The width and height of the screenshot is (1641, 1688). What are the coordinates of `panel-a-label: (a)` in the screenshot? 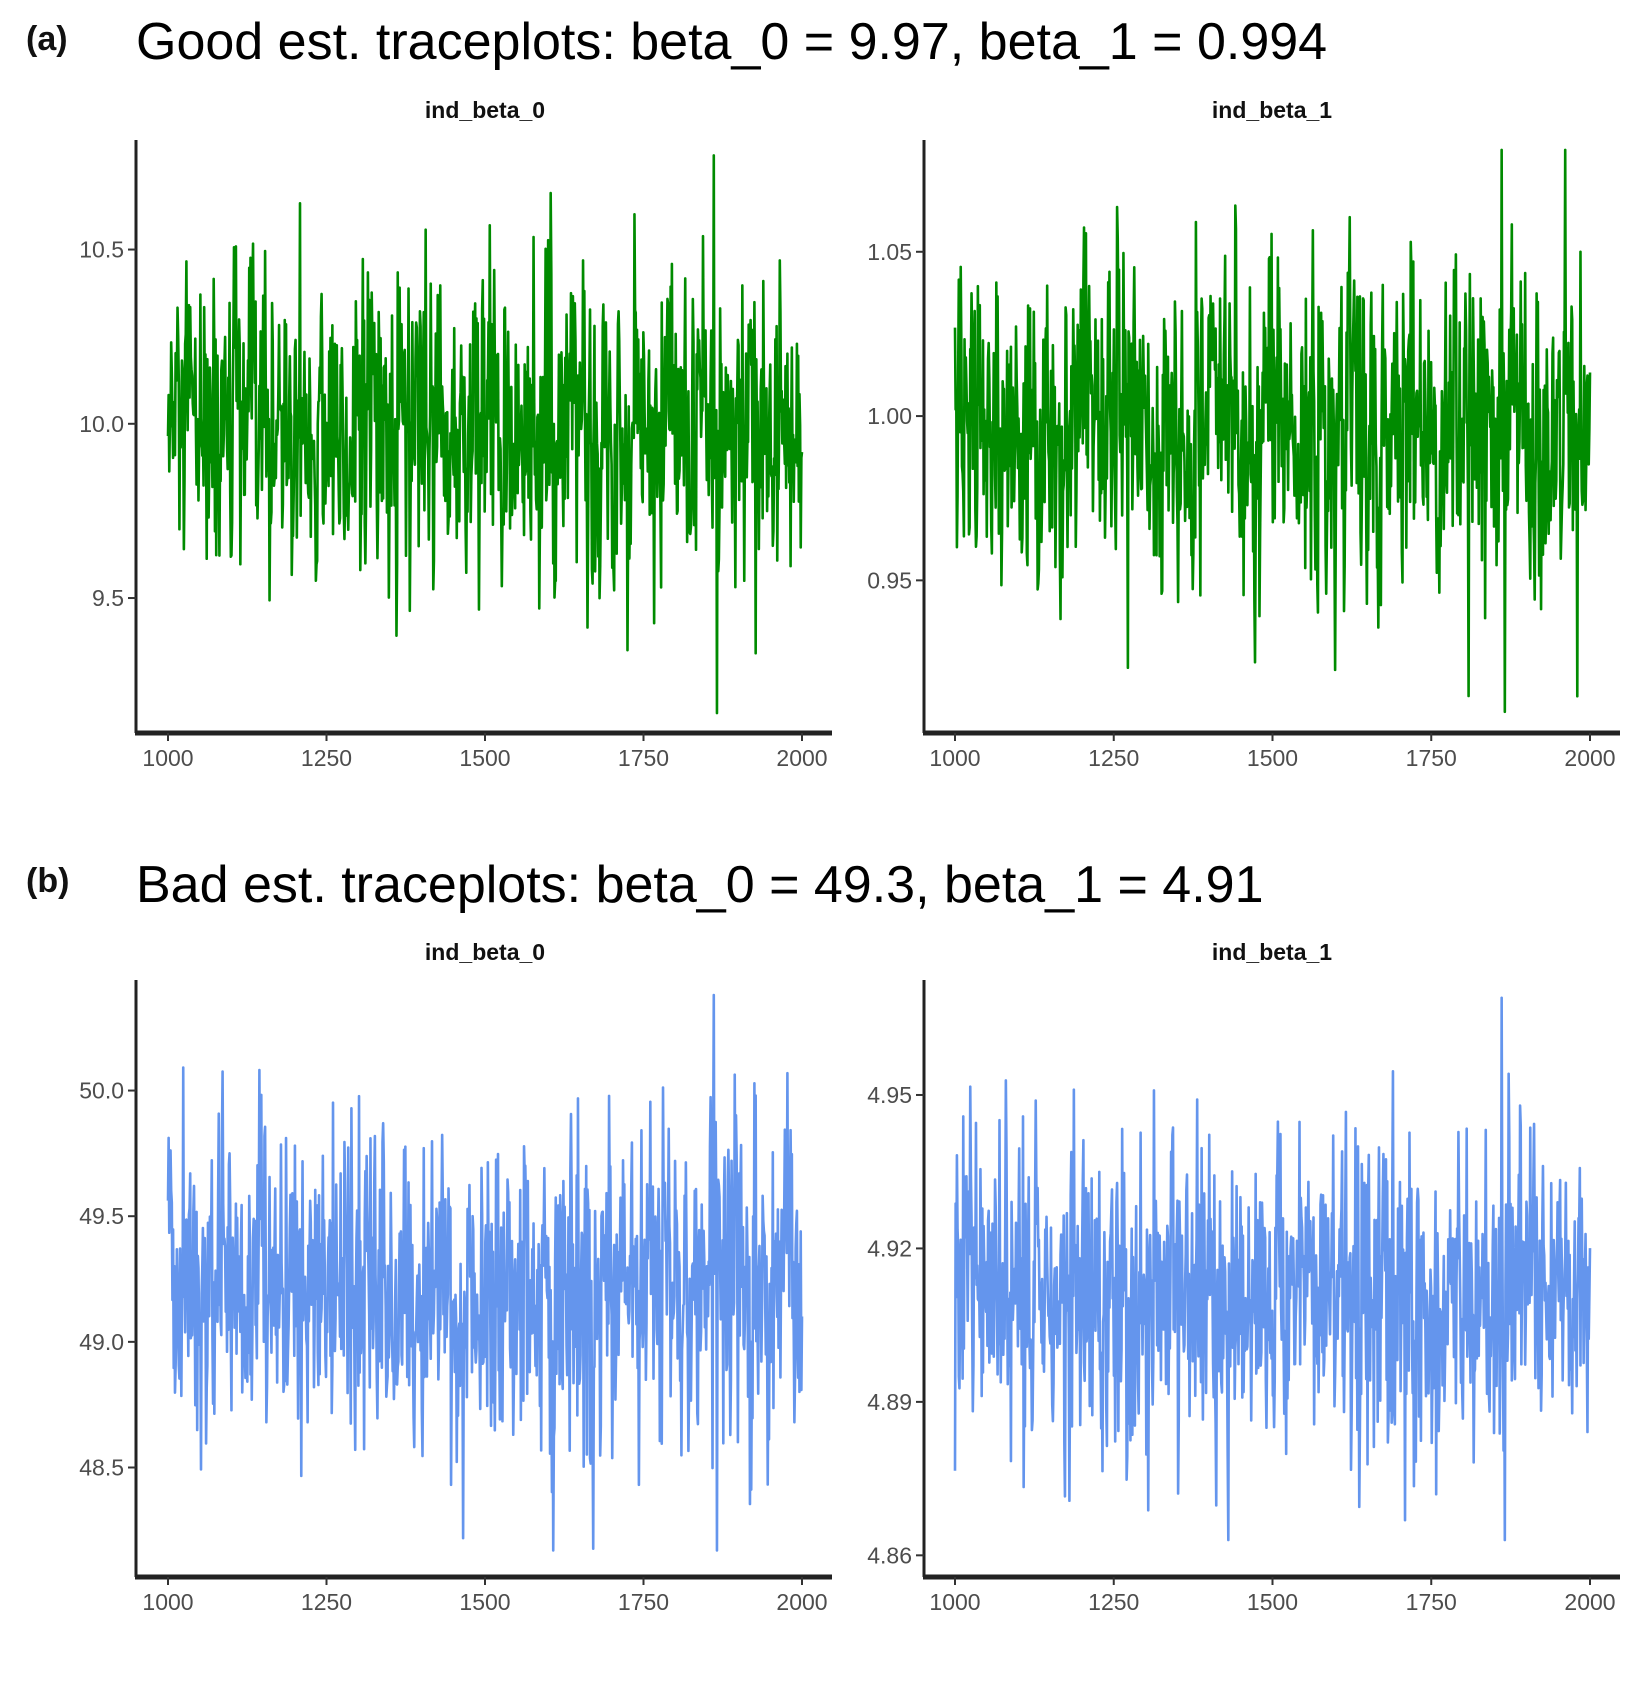 It's located at (47, 39).